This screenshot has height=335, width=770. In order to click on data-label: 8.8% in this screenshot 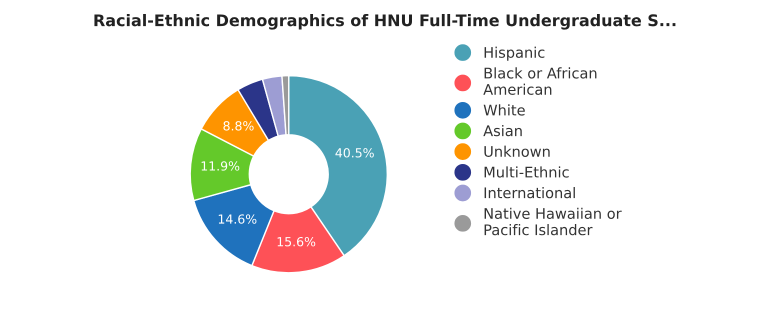, I will do `click(238, 126)`.